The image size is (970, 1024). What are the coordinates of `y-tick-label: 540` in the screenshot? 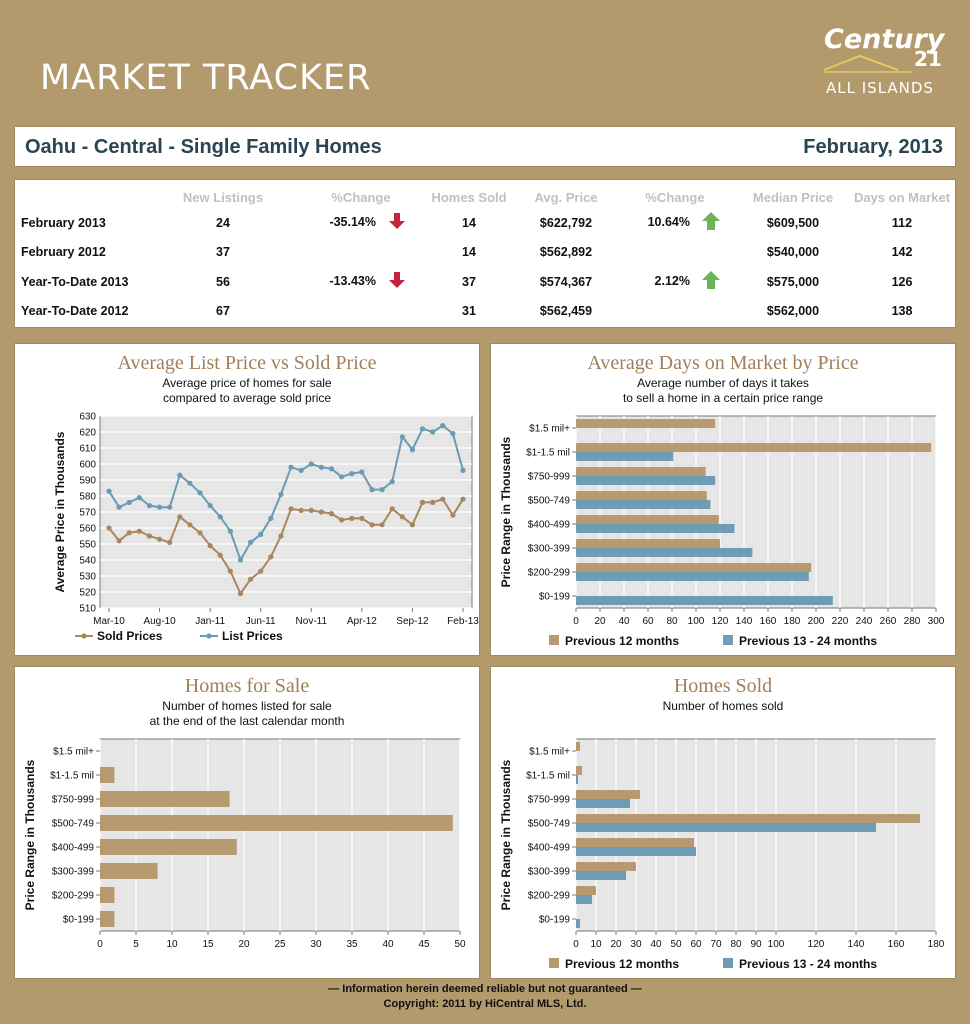 It's located at (87, 561).